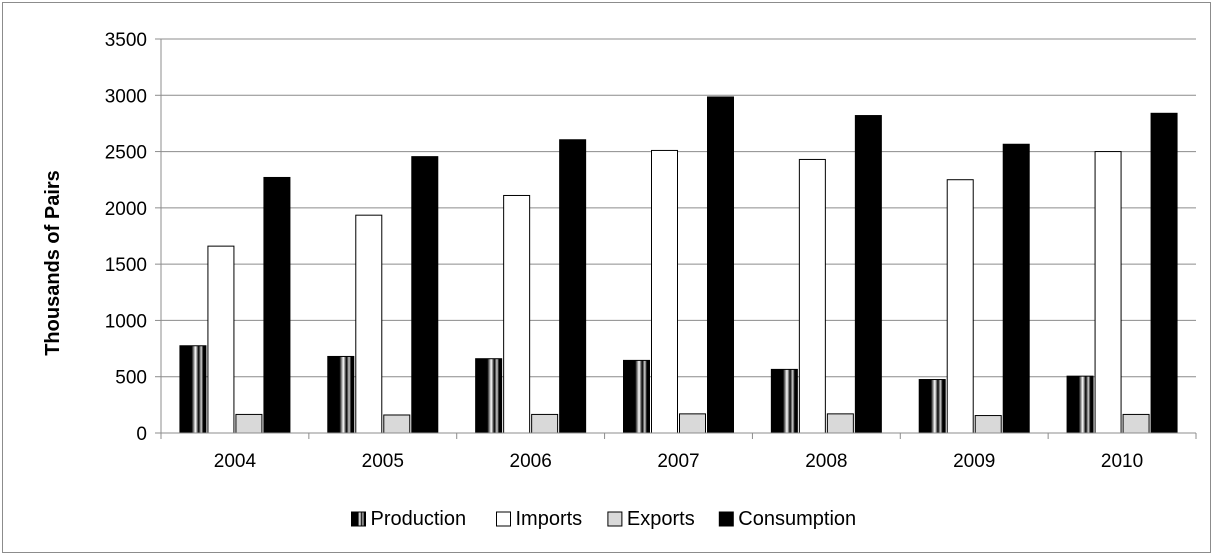 The image size is (1217, 558). What do you see at coordinates (636, 396) in the screenshot?
I see `bar-production-2007` at bounding box center [636, 396].